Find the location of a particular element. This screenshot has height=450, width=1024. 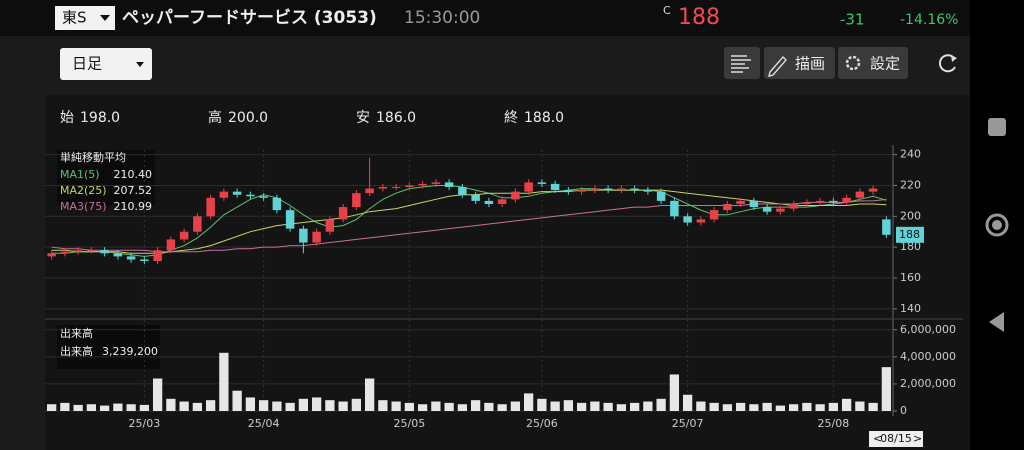

nav-home is located at coordinates (997, 225).